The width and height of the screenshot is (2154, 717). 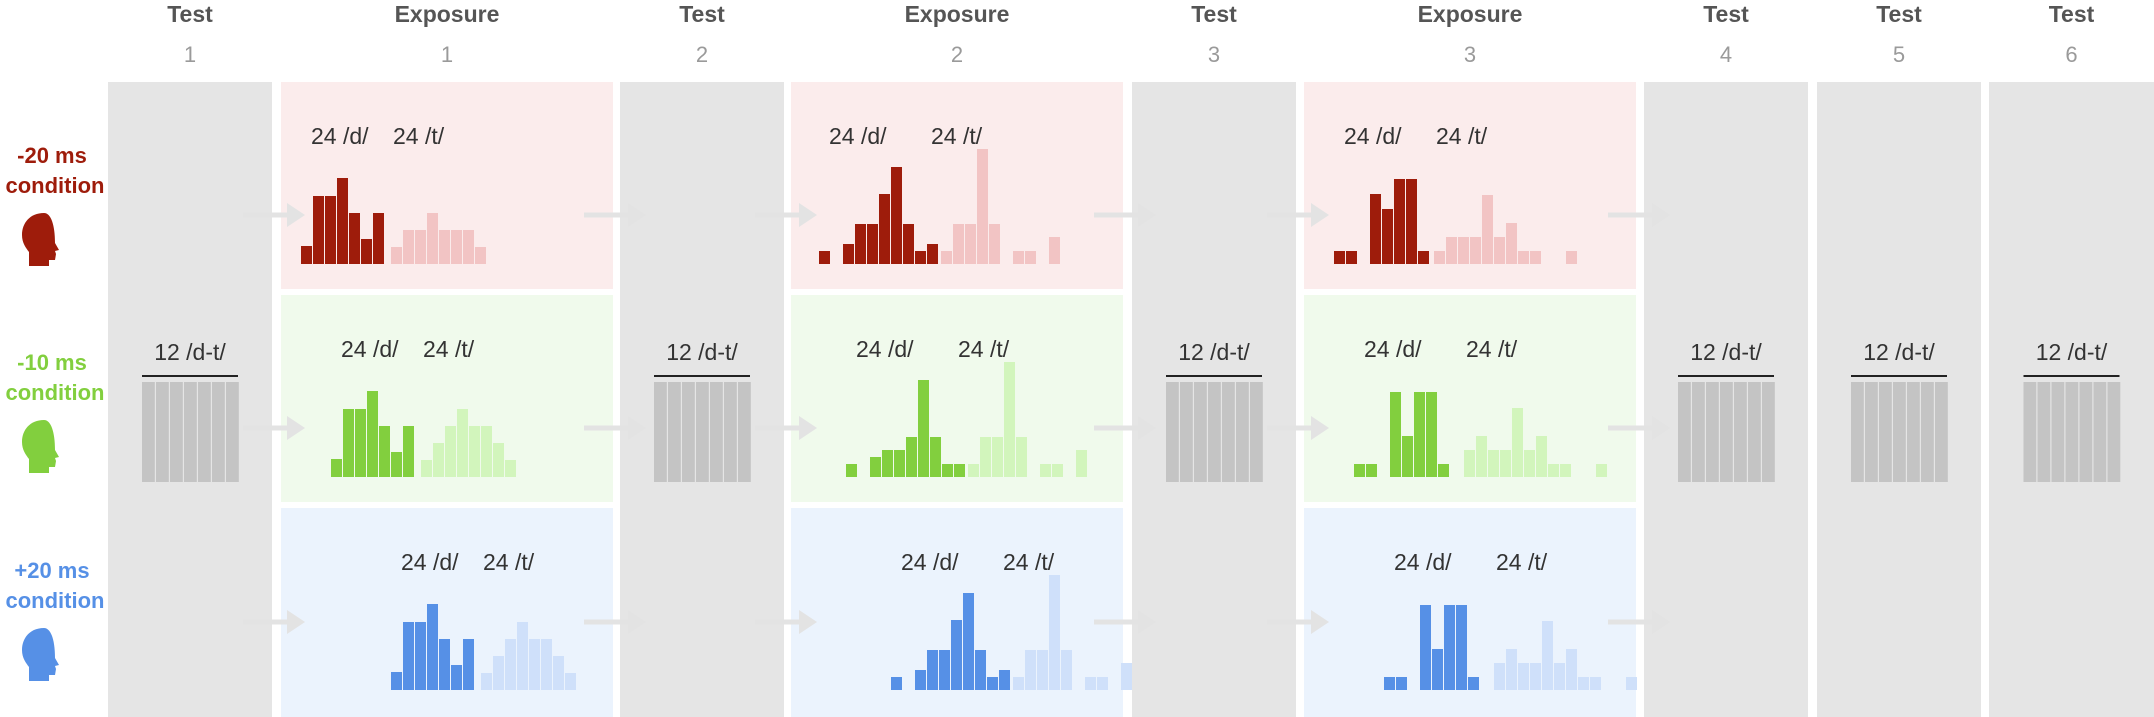 What do you see at coordinates (1726, 54) in the screenshot?
I see `column-number: 4` at bounding box center [1726, 54].